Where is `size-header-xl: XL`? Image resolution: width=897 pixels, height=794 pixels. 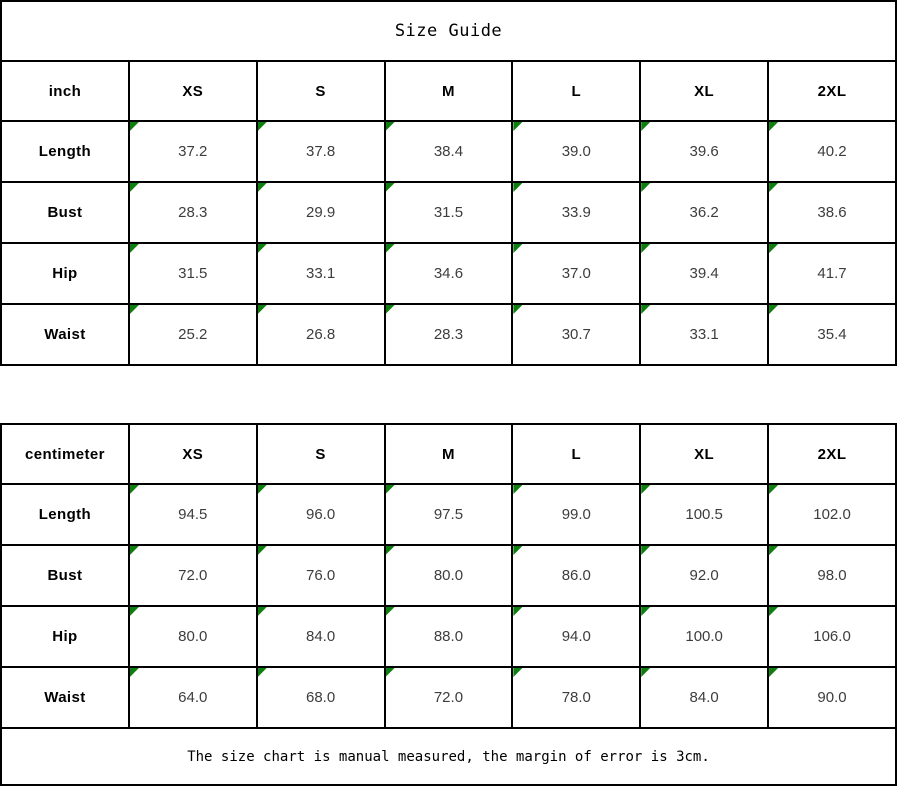
size-header-xl: XL is located at coordinates (704, 454).